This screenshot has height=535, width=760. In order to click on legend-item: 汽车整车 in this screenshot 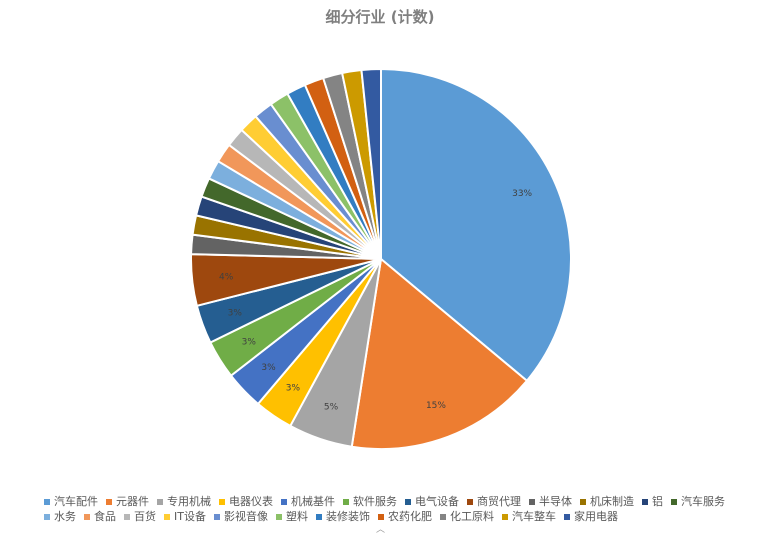, I will do `click(528, 516)`.